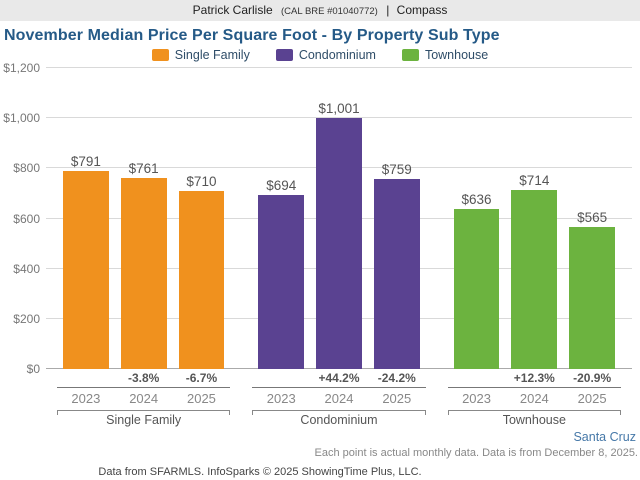 This screenshot has height=480, width=640. I want to click on bar-value-label: $636, so click(476, 200).